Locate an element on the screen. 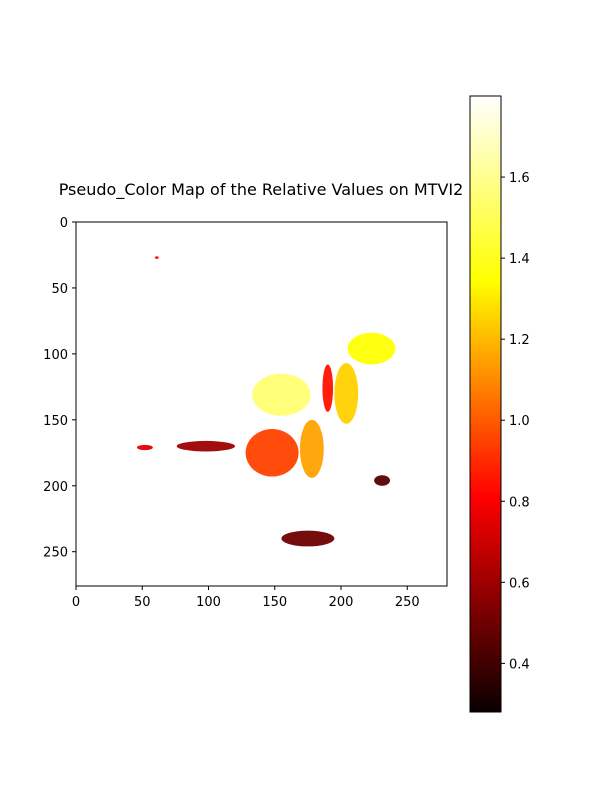 The width and height of the screenshot is (600, 800). x-tick-label: 250 is located at coordinates (407, 602).